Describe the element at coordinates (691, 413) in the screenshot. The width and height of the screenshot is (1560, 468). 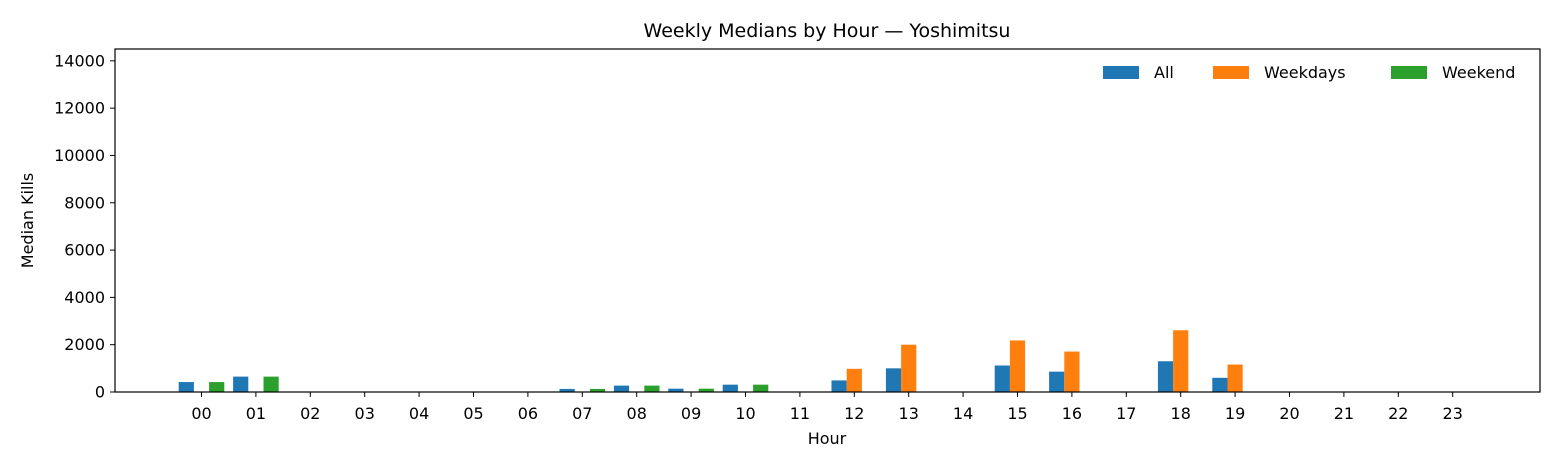
I see `x-tick-label: 09` at that location.